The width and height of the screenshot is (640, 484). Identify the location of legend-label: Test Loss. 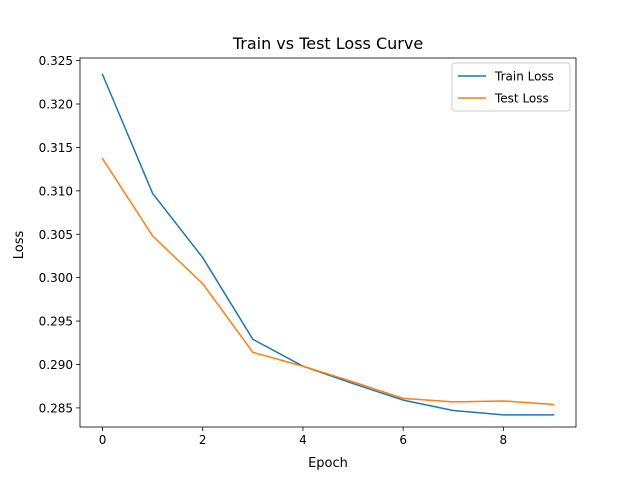
(521, 99).